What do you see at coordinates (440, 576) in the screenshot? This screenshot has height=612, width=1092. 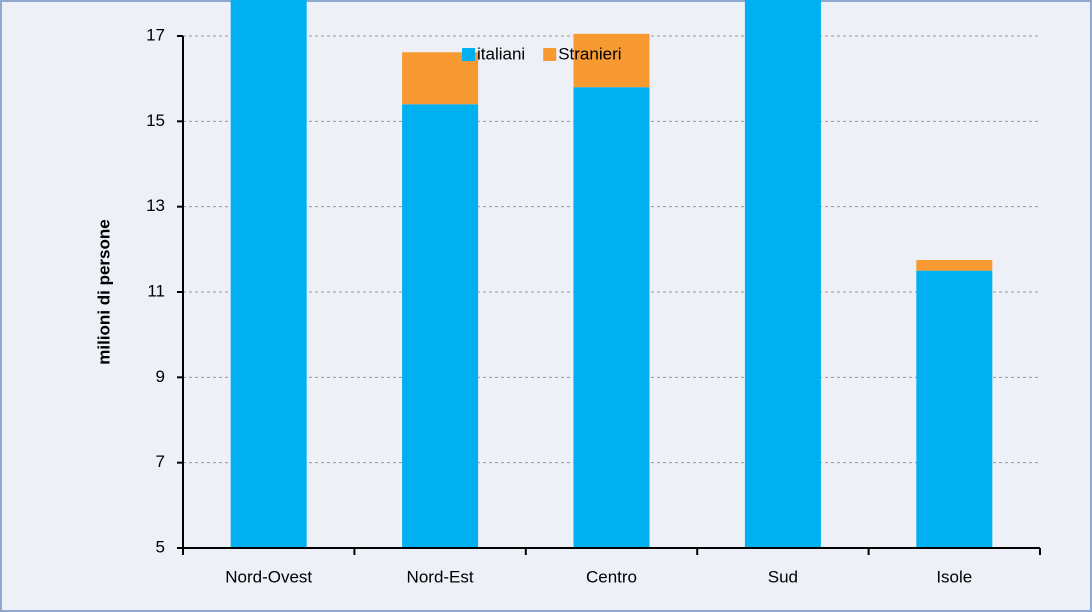 I see `x-tick-label: Nord-Est` at bounding box center [440, 576].